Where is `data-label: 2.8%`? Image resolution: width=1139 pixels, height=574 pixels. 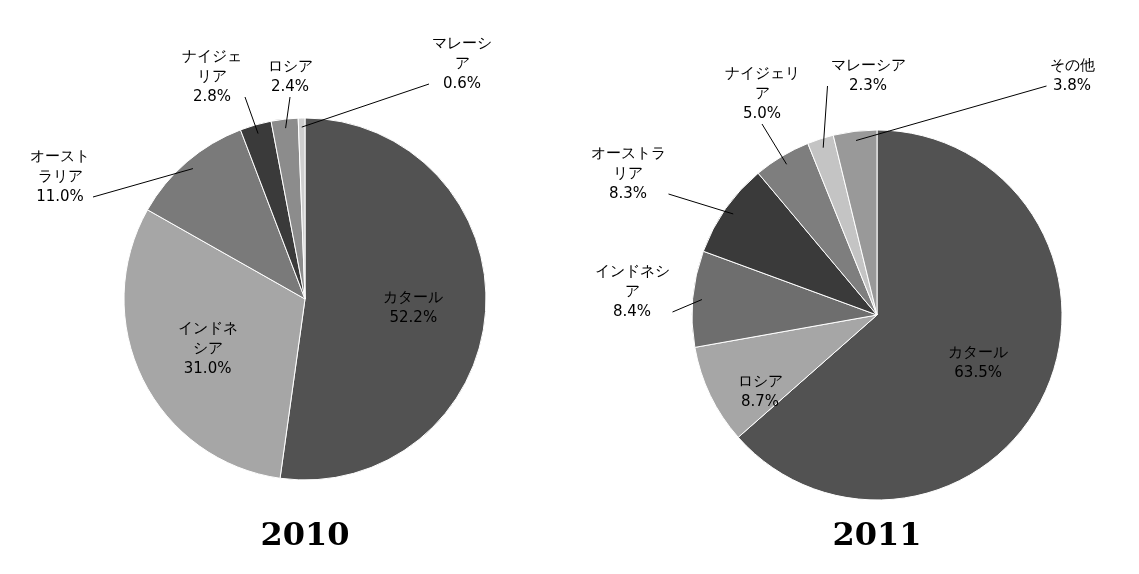 data-label: 2.8% is located at coordinates (212, 96).